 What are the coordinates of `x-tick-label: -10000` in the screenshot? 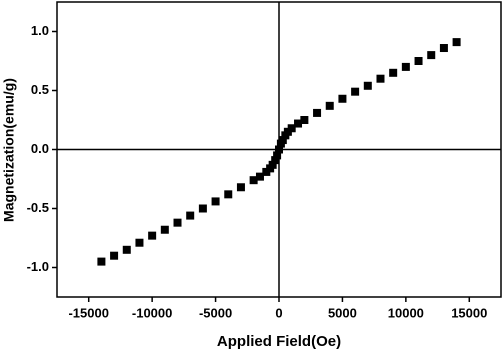 It's located at (152, 312).